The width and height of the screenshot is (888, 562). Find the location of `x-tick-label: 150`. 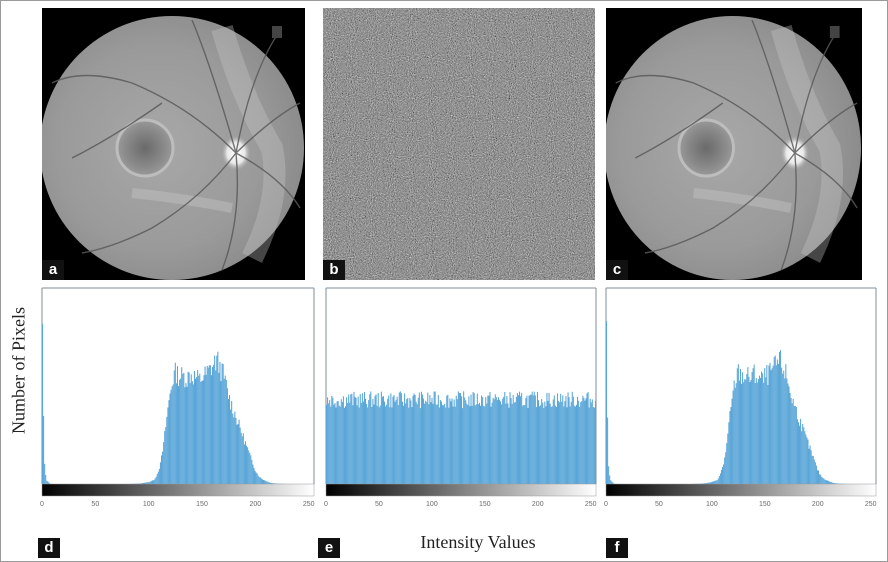

x-tick-label: 150 is located at coordinates (202, 504).